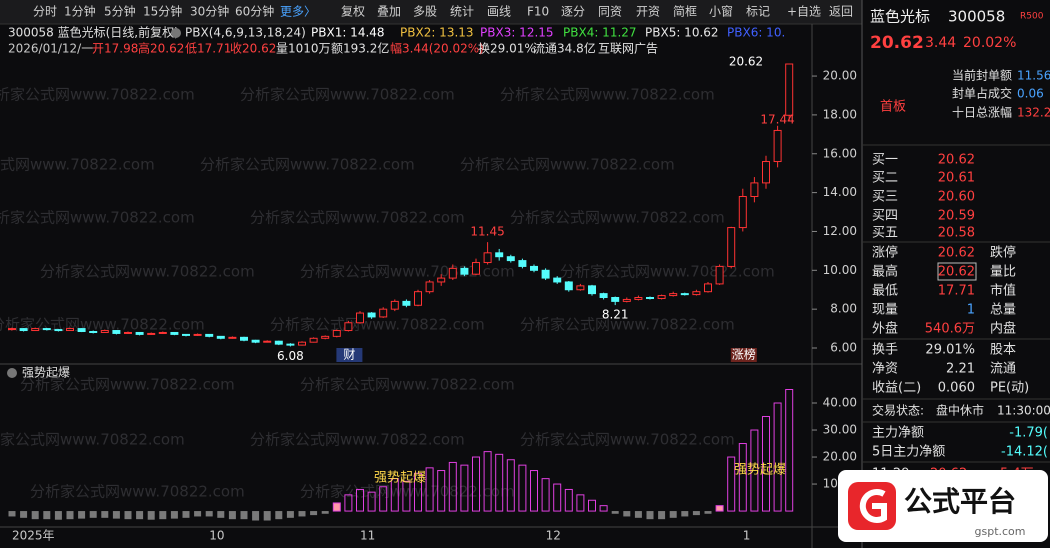 Image resolution: width=1050 pixels, height=548 pixels. Describe the element at coordinates (721, 12) in the screenshot. I see `tool-button: 小窗` at that location.